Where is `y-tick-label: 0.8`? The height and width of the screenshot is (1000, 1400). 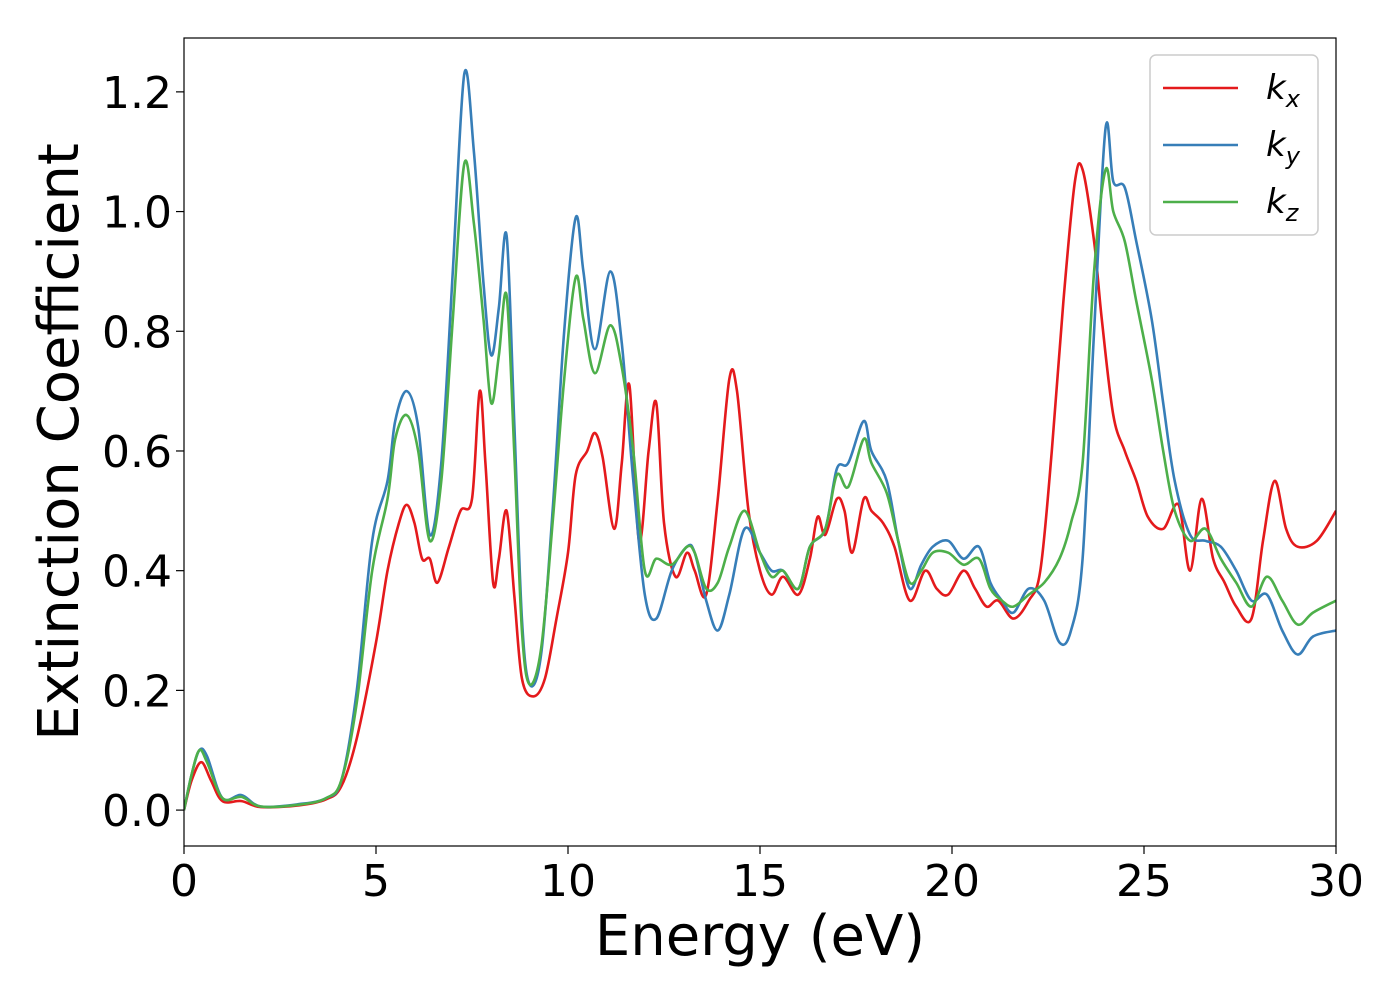 y-tick-label: 0.8 is located at coordinates (137, 332).